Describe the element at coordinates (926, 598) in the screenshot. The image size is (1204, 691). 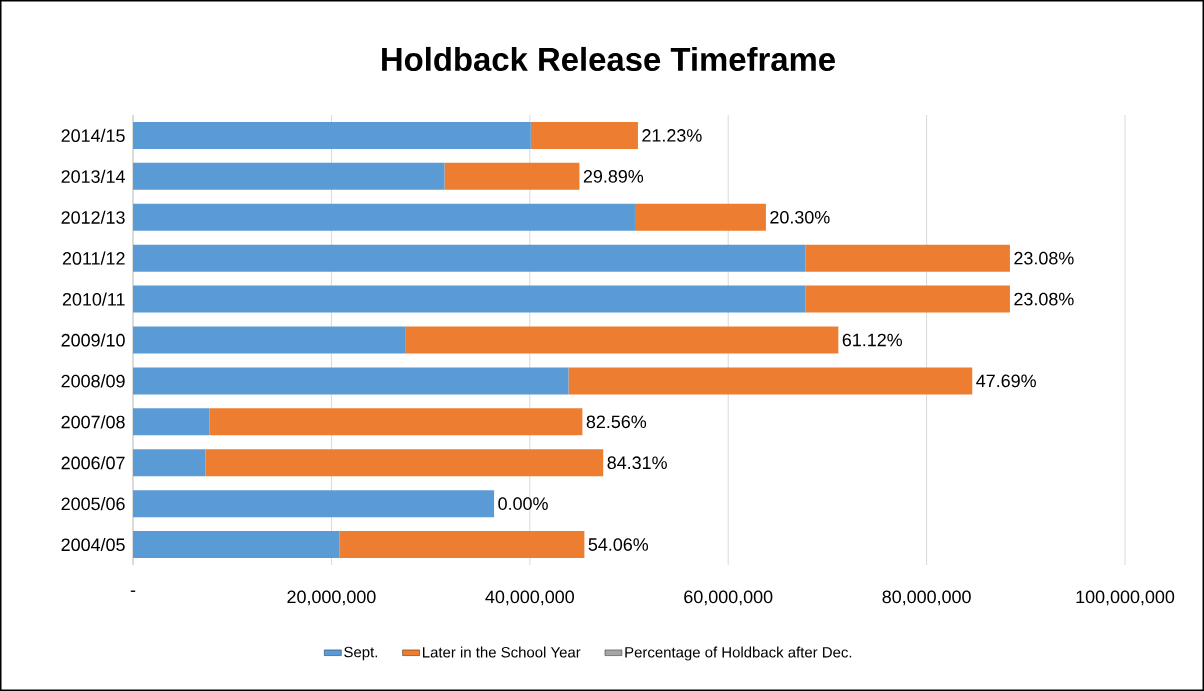
I see `x-tick-label: 80,000,000` at that location.